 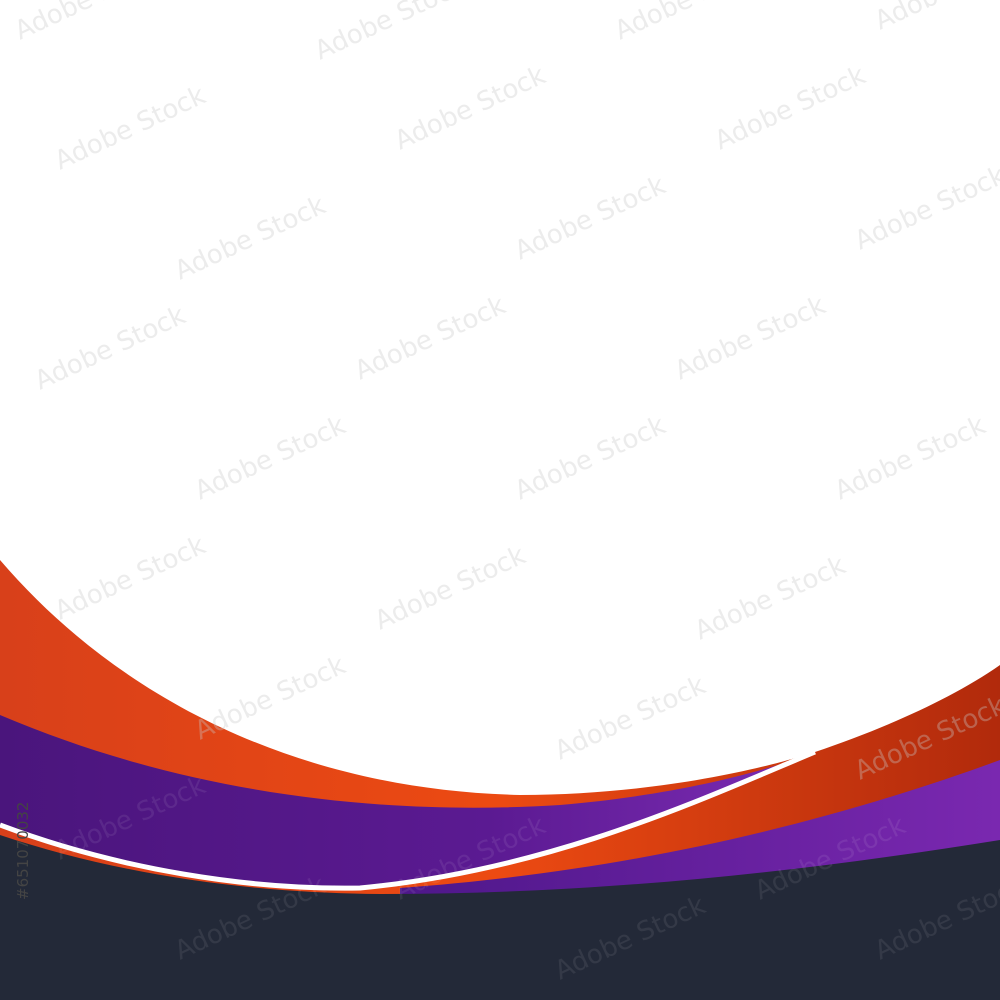 What do you see at coordinates (408, 820) in the screenshot?
I see `white-line` at bounding box center [408, 820].